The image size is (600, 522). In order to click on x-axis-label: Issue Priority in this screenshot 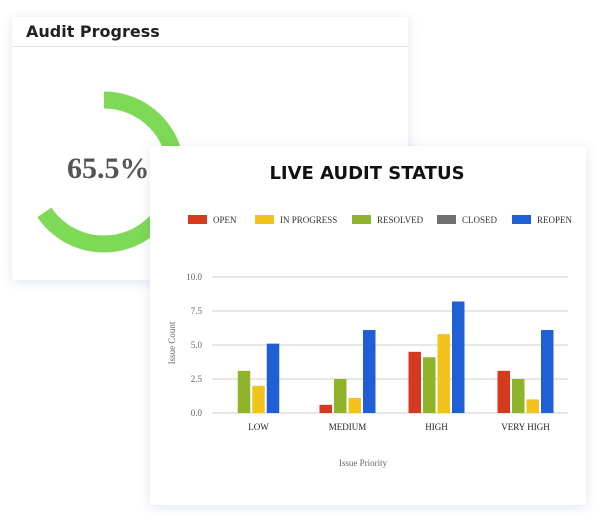, I will do `click(363, 463)`.